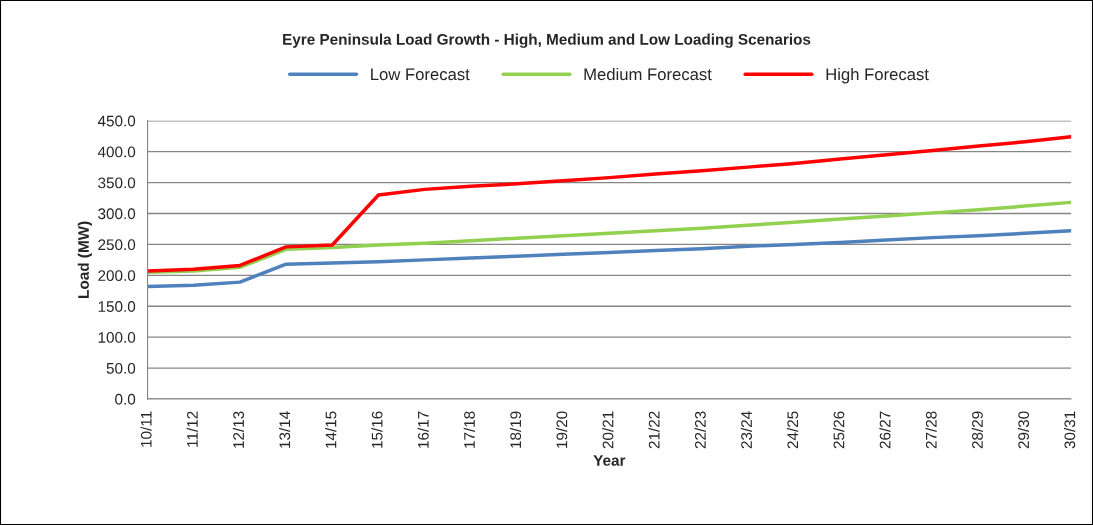 The width and height of the screenshot is (1093, 525). Describe the element at coordinates (116, 152) in the screenshot. I see `y-tick-label: 400.0` at that location.